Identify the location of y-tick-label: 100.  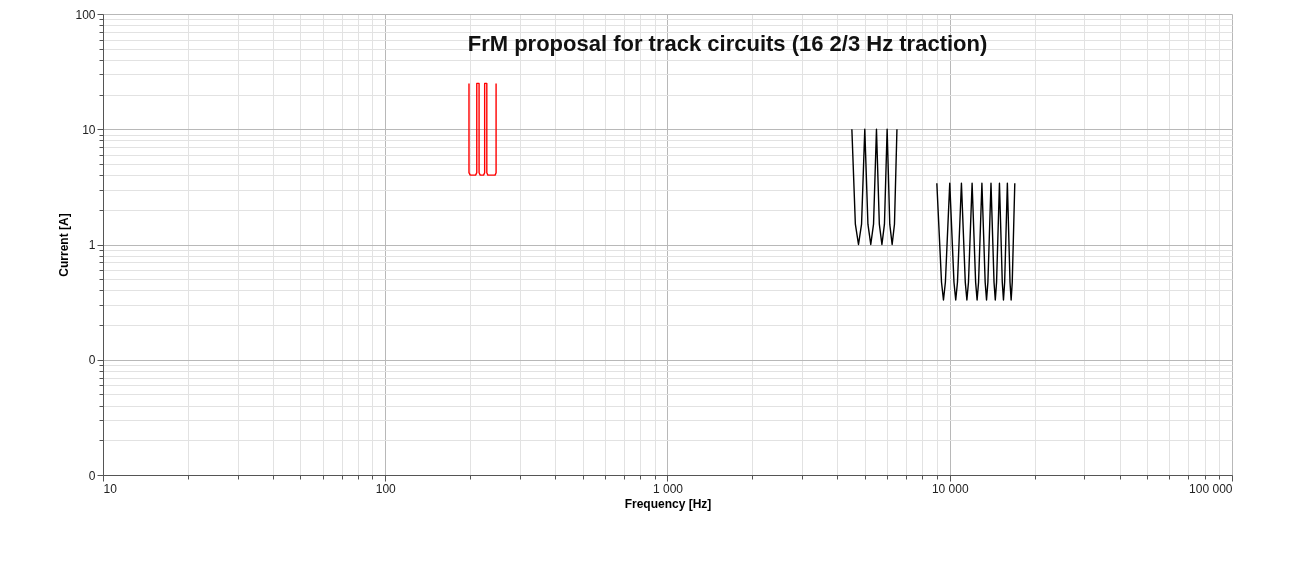
(85, 14).